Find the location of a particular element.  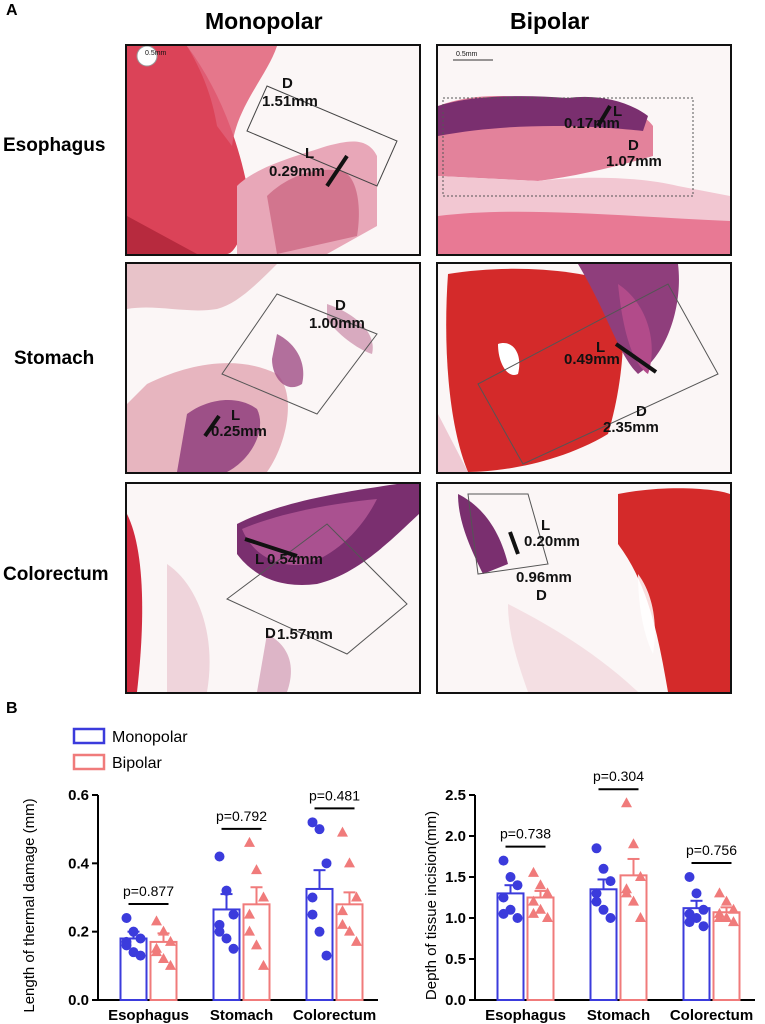

row-header-stomach: Stomach is located at coordinates (54, 358).